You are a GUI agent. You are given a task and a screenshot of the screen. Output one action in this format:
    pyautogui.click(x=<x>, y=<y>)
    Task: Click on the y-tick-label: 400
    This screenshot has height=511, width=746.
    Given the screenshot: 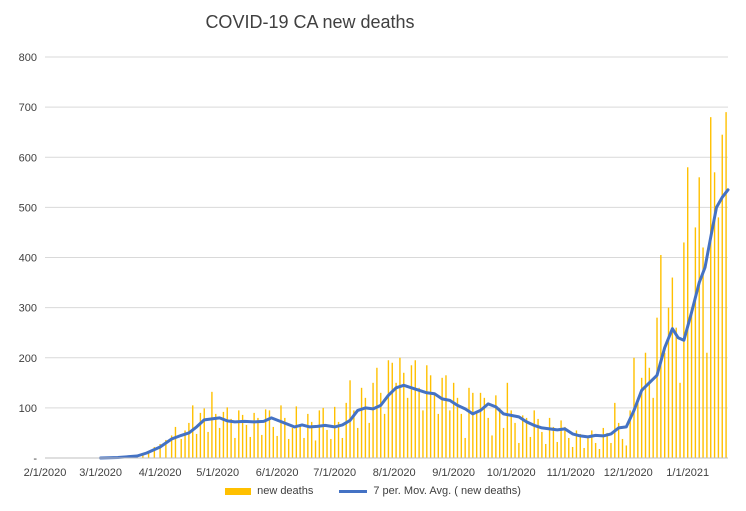 What is the action you would take?
    pyautogui.click(x=28, y=259)
    